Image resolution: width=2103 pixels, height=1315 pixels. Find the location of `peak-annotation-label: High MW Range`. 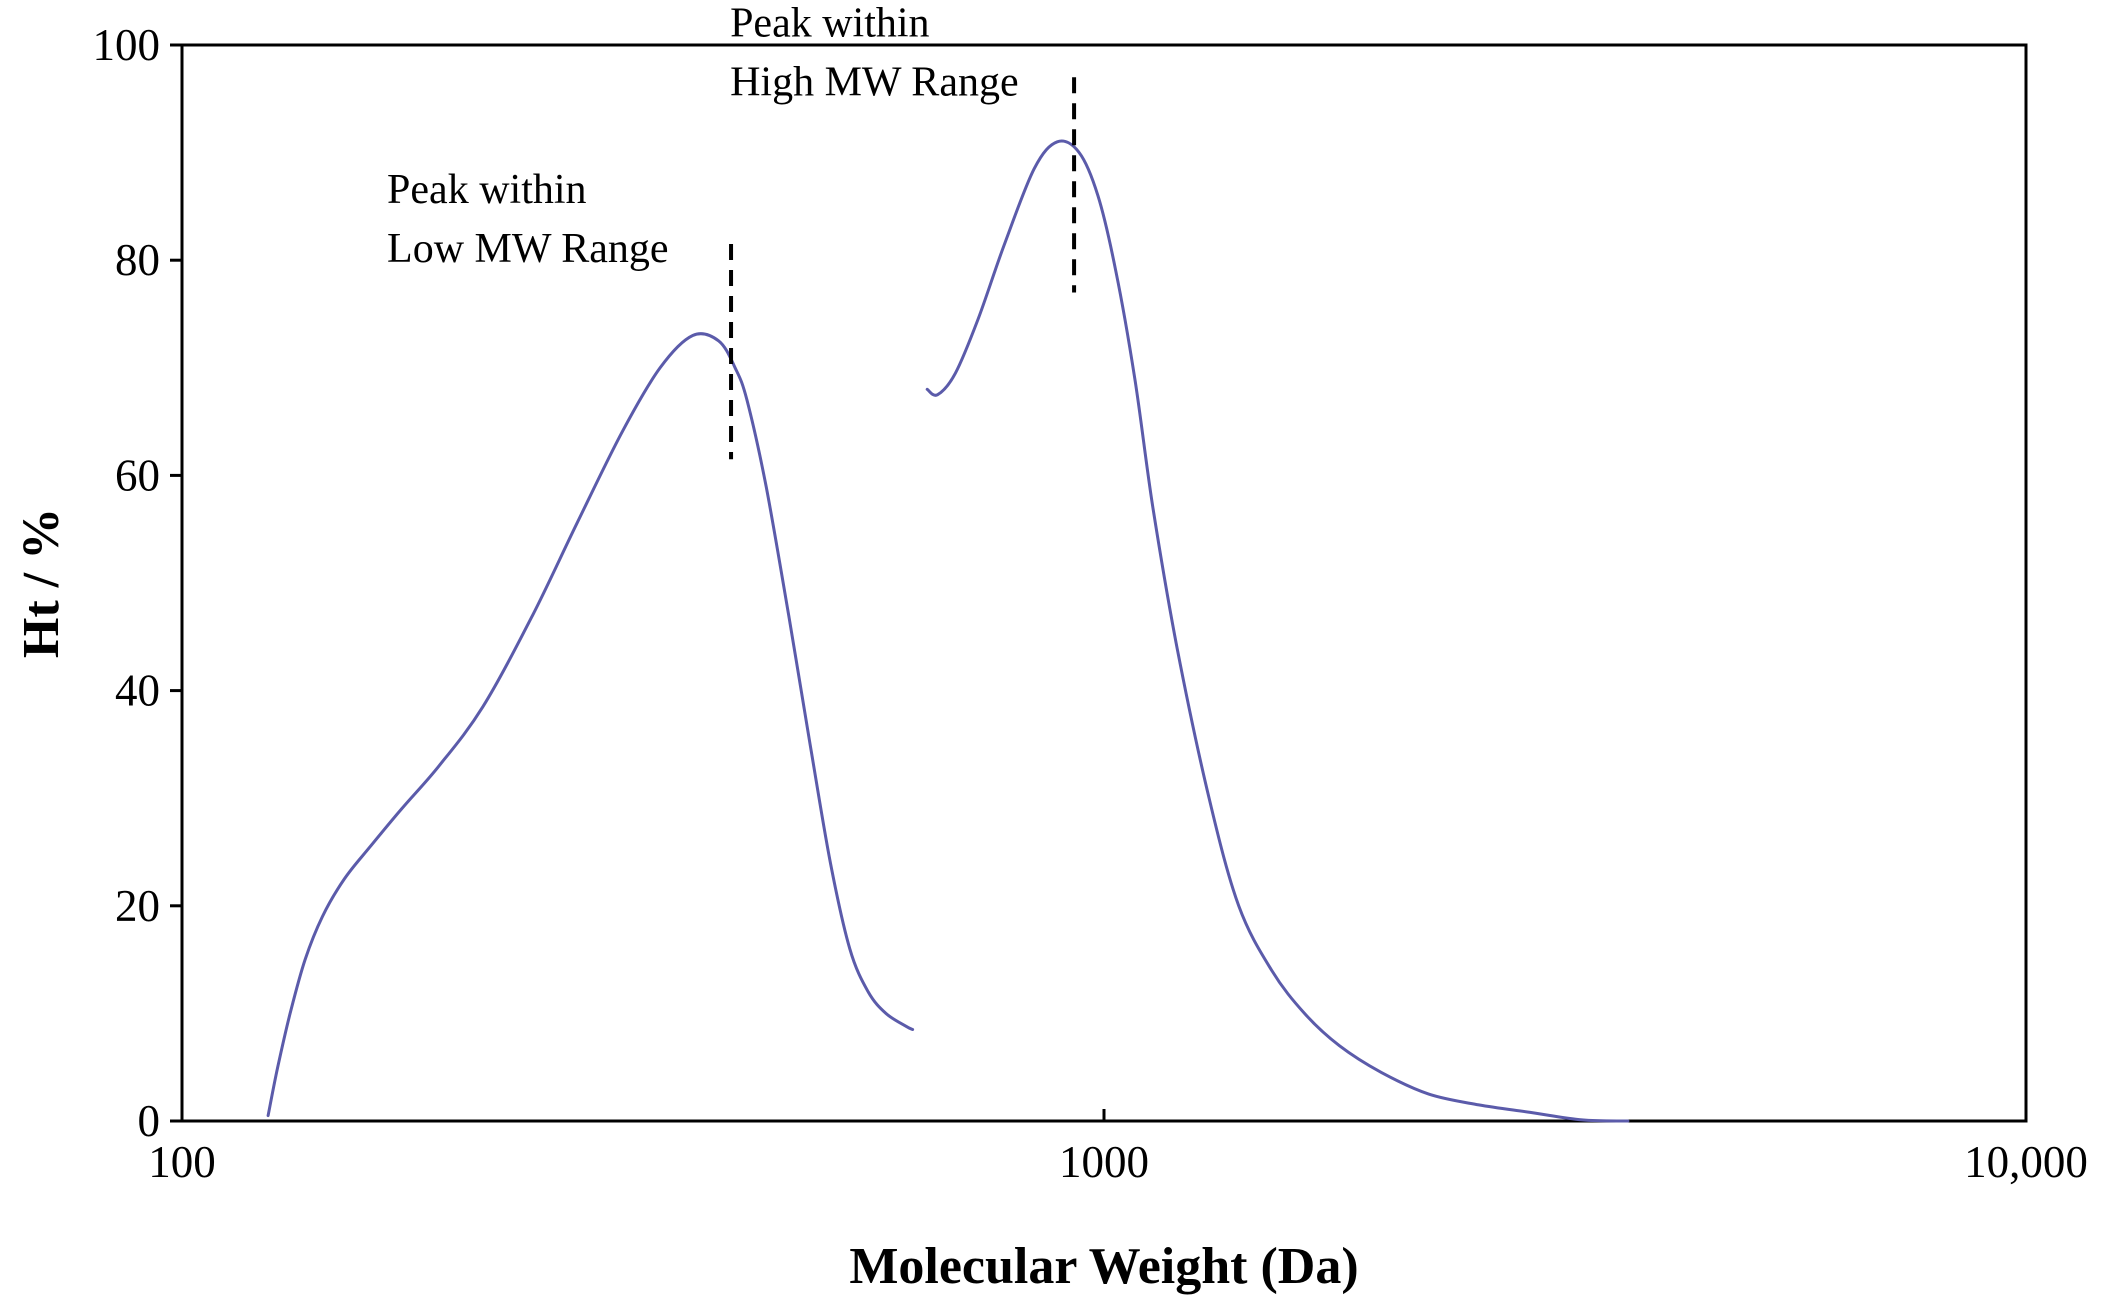

peak-annotation-label: High MW Range is located at coordinates (874, 82).